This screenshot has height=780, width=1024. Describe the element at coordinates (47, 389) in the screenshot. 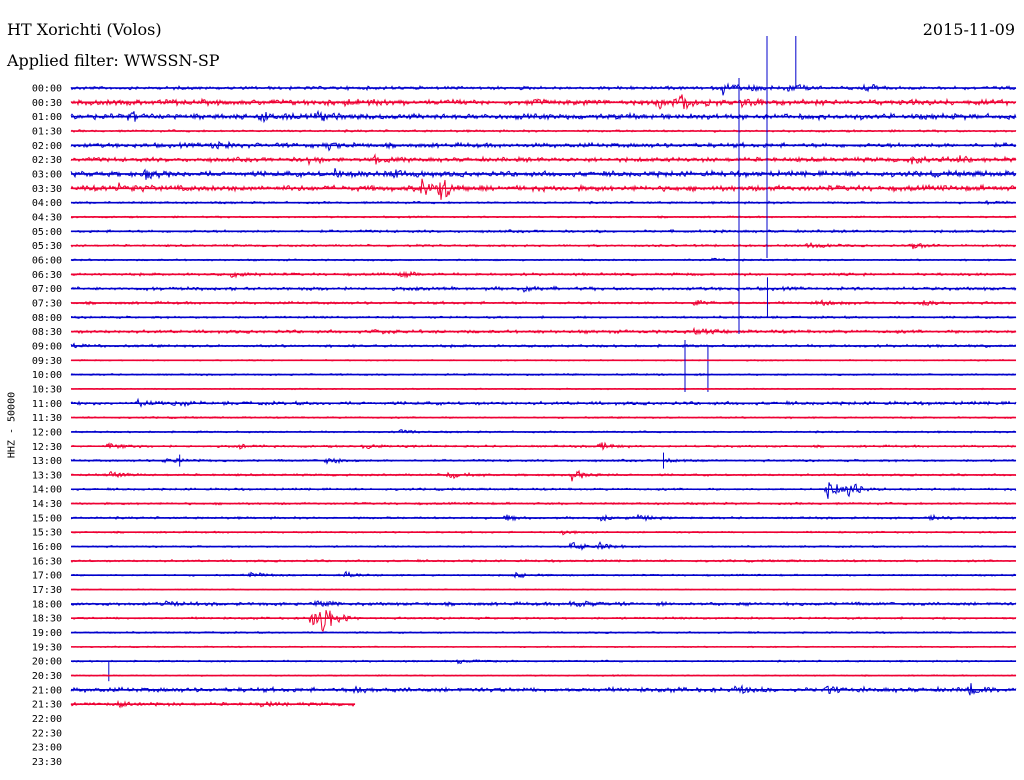

I see `tick-label: 10:30` at that location.